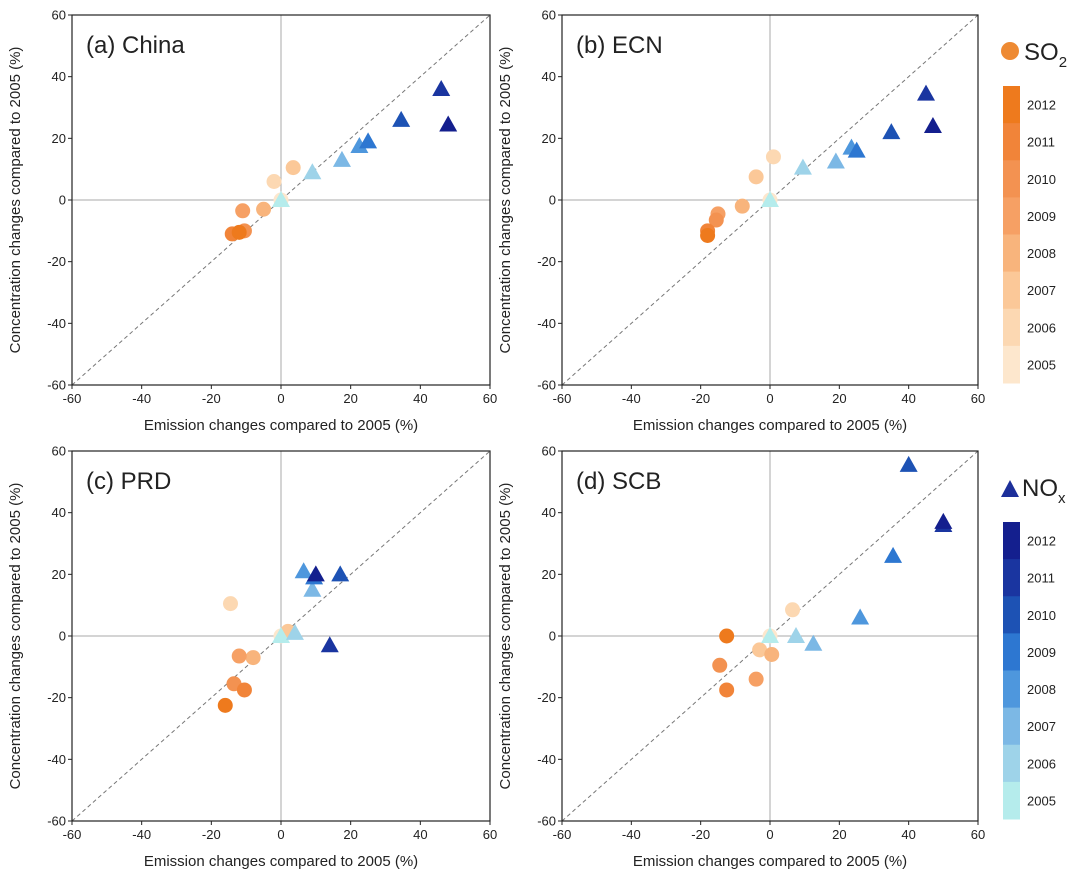 The width and height of the screenshot is (1075, 876). What do you see at coordinates (756, 679) in the screenshot?
I see `so2-point-2009` at bounding box center [756, 679].